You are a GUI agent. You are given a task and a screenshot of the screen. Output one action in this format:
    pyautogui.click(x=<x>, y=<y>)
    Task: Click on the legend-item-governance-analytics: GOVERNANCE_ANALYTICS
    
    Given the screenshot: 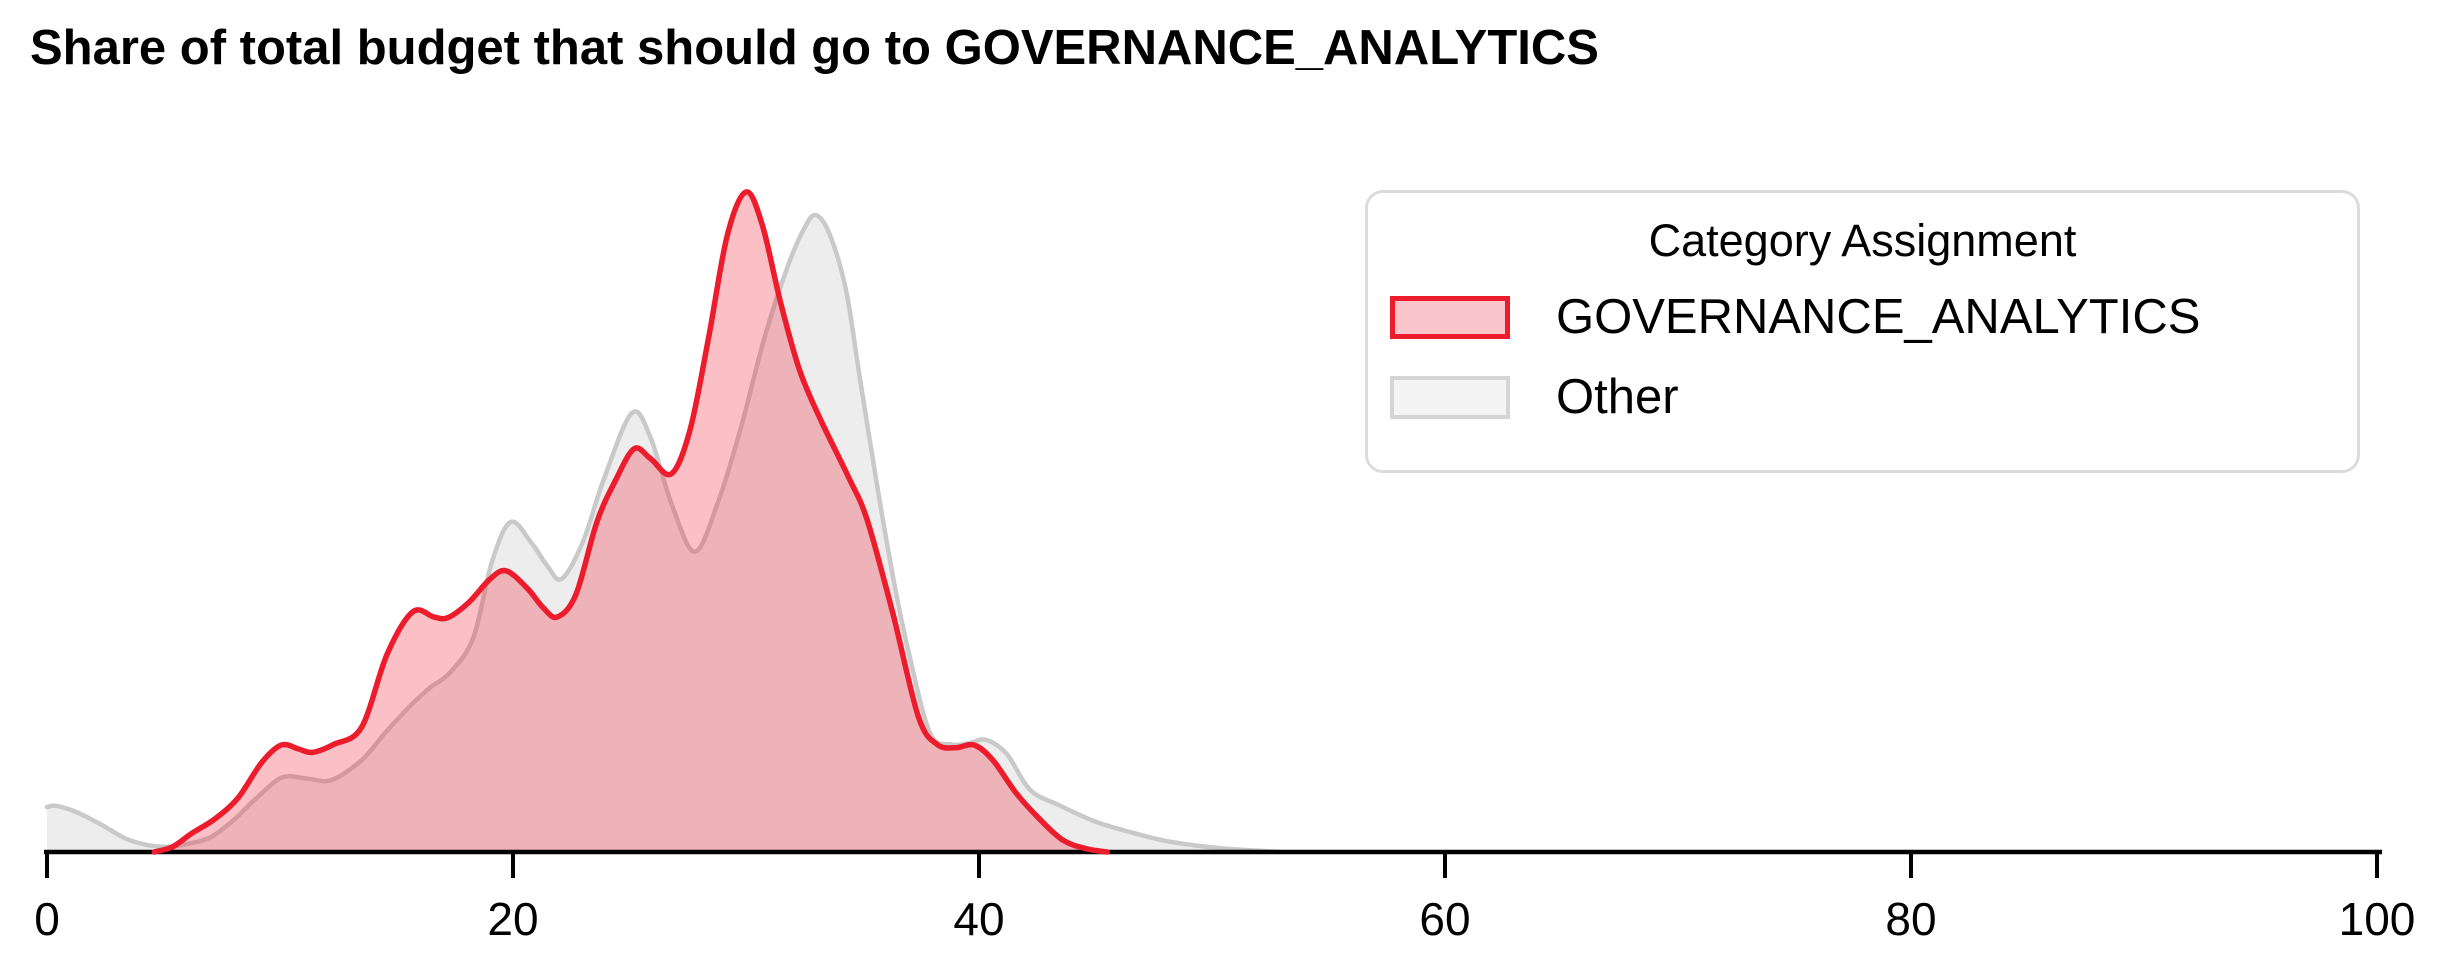 What is the action you would take?
    pyautogui.click(x=1873, y=317)
    